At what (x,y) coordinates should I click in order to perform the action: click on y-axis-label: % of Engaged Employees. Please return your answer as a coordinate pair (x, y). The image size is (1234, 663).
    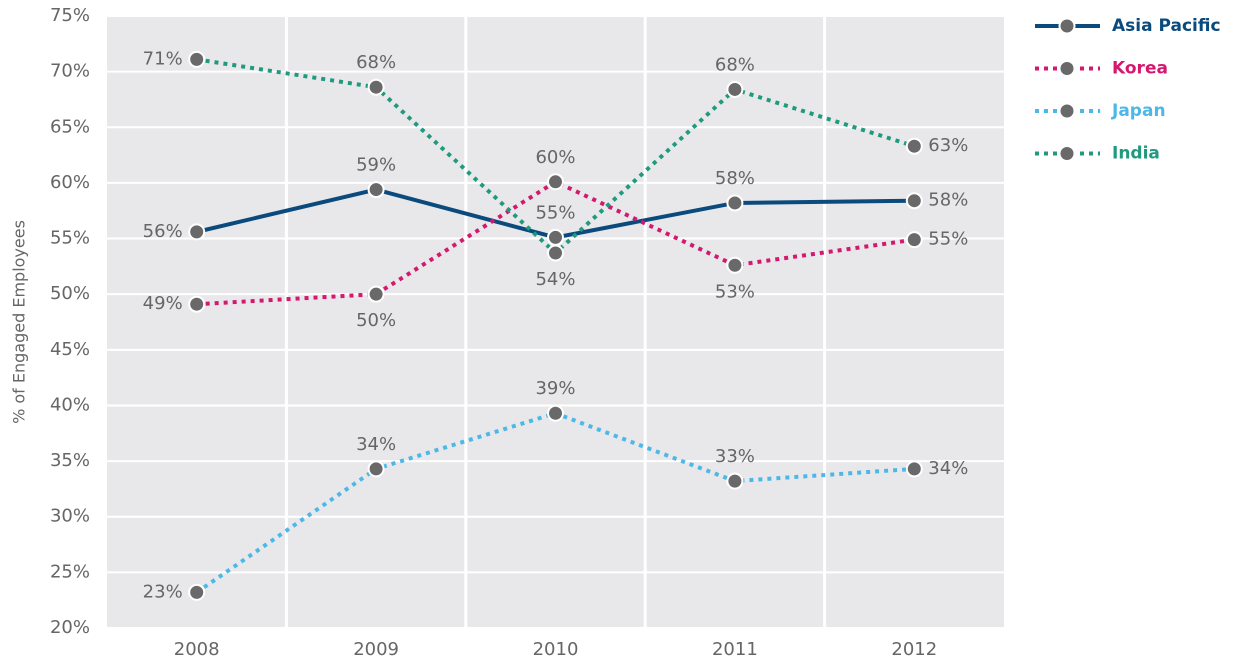
    Looking at the image, I should click on (19, 322).